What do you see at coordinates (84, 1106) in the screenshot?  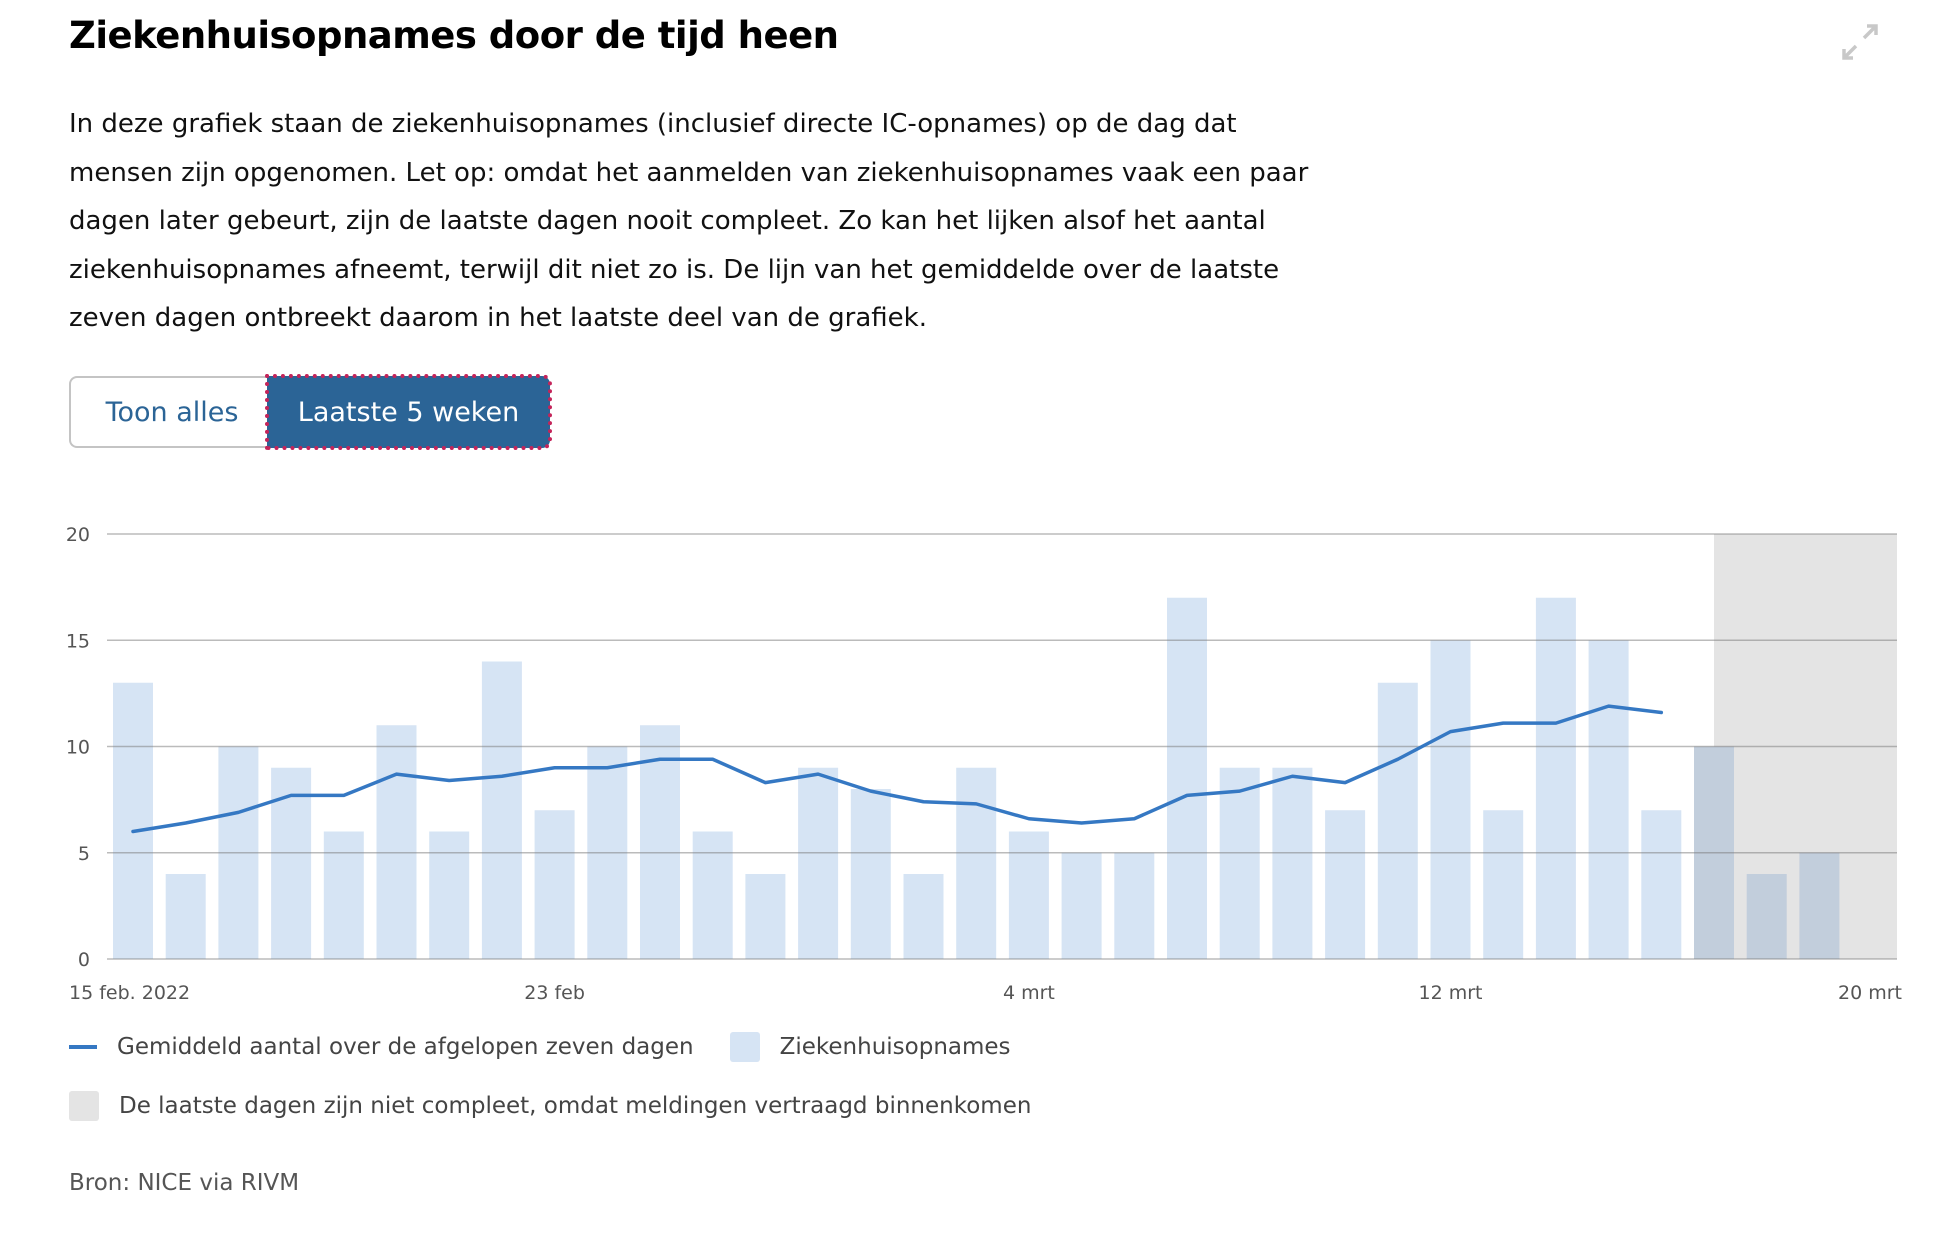 I see `legend-incomplete-swatch` at bounding box center [84, 1106].